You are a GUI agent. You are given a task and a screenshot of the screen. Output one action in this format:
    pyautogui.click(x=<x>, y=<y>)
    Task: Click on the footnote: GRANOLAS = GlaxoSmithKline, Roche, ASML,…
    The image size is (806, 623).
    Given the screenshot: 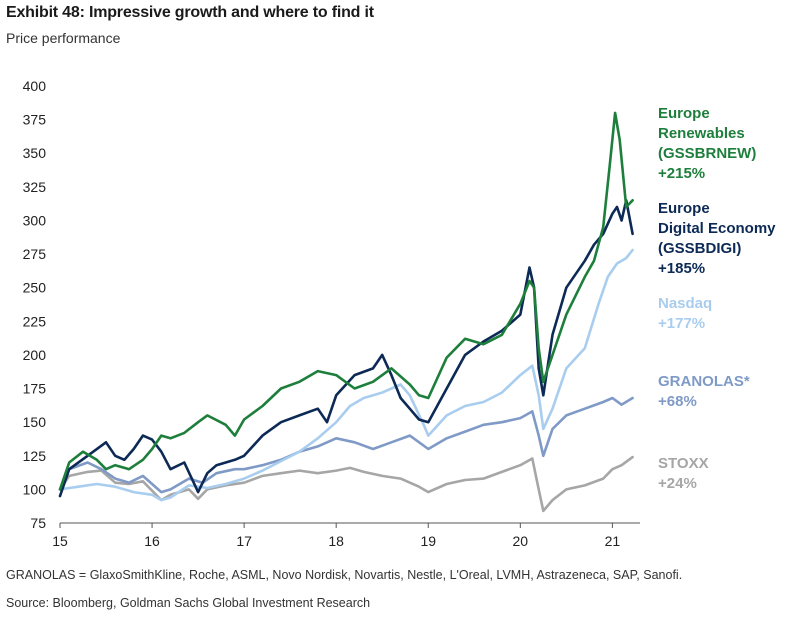 What is the action you would take?
    pyautogui.click(x=344, y=575)
    